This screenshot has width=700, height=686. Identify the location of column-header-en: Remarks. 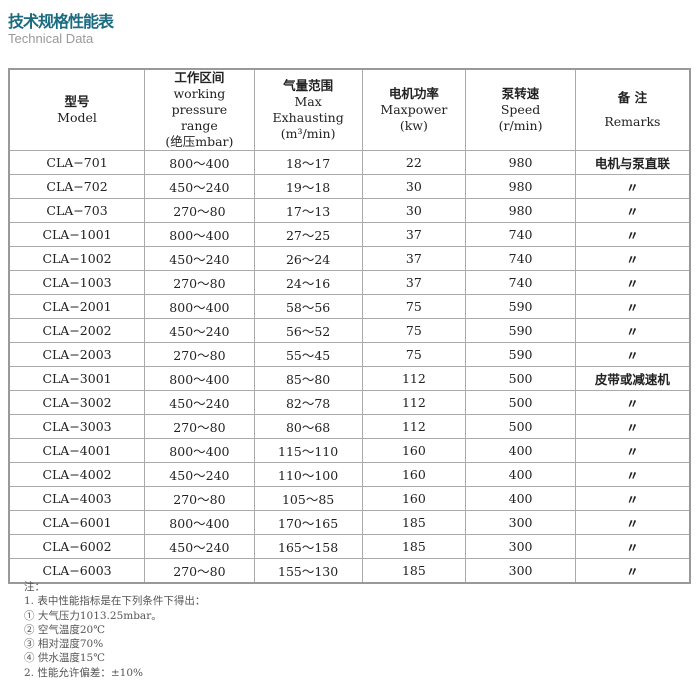
(632, 121).